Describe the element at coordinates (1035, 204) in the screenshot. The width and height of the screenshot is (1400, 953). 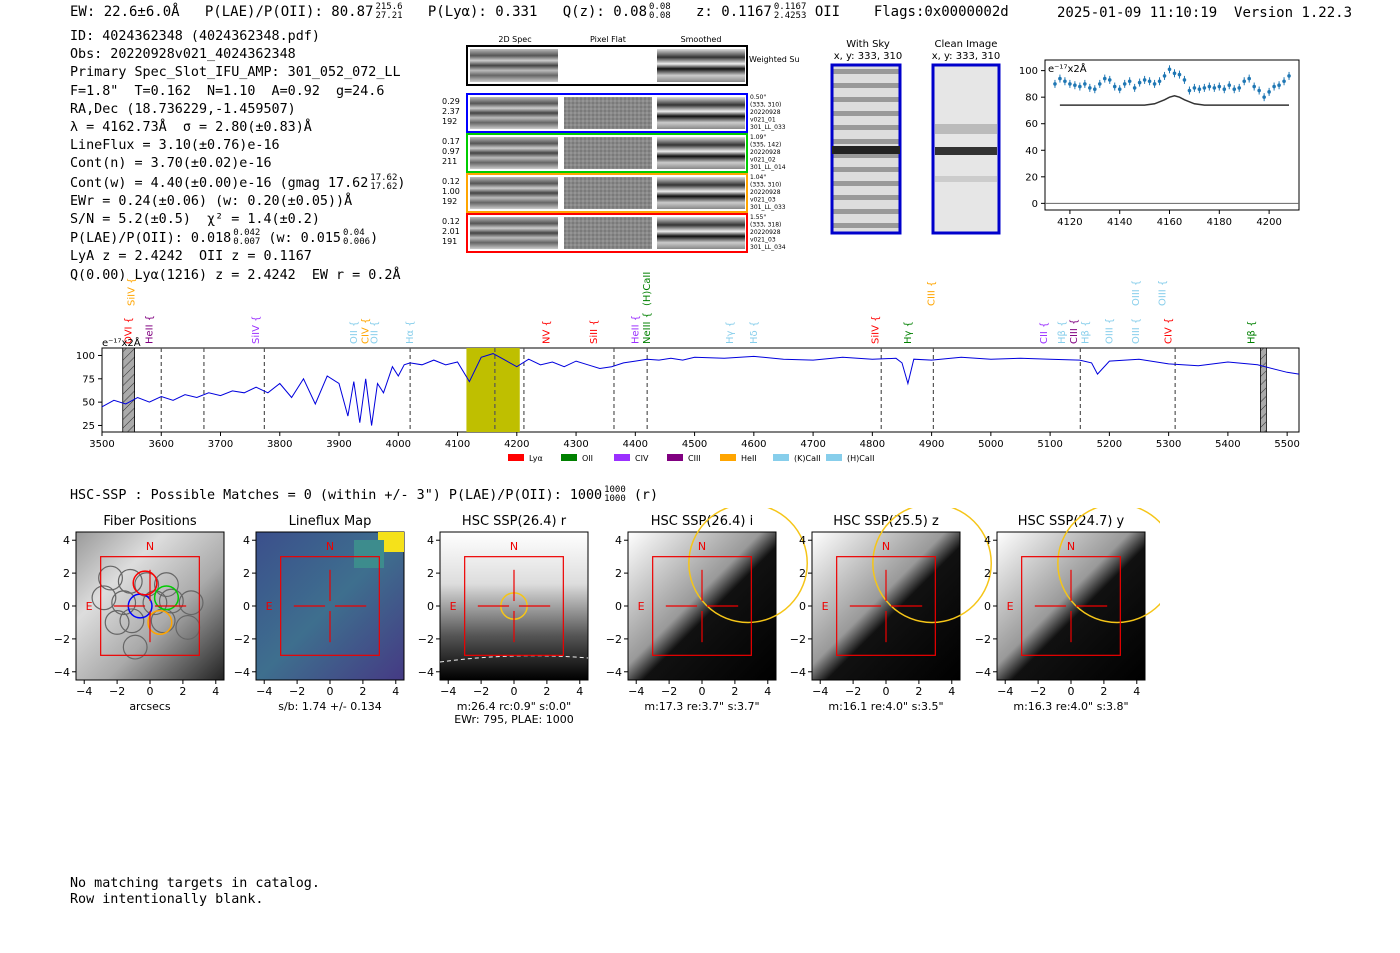
I see `zoom-ytick-label: 0` at that location.